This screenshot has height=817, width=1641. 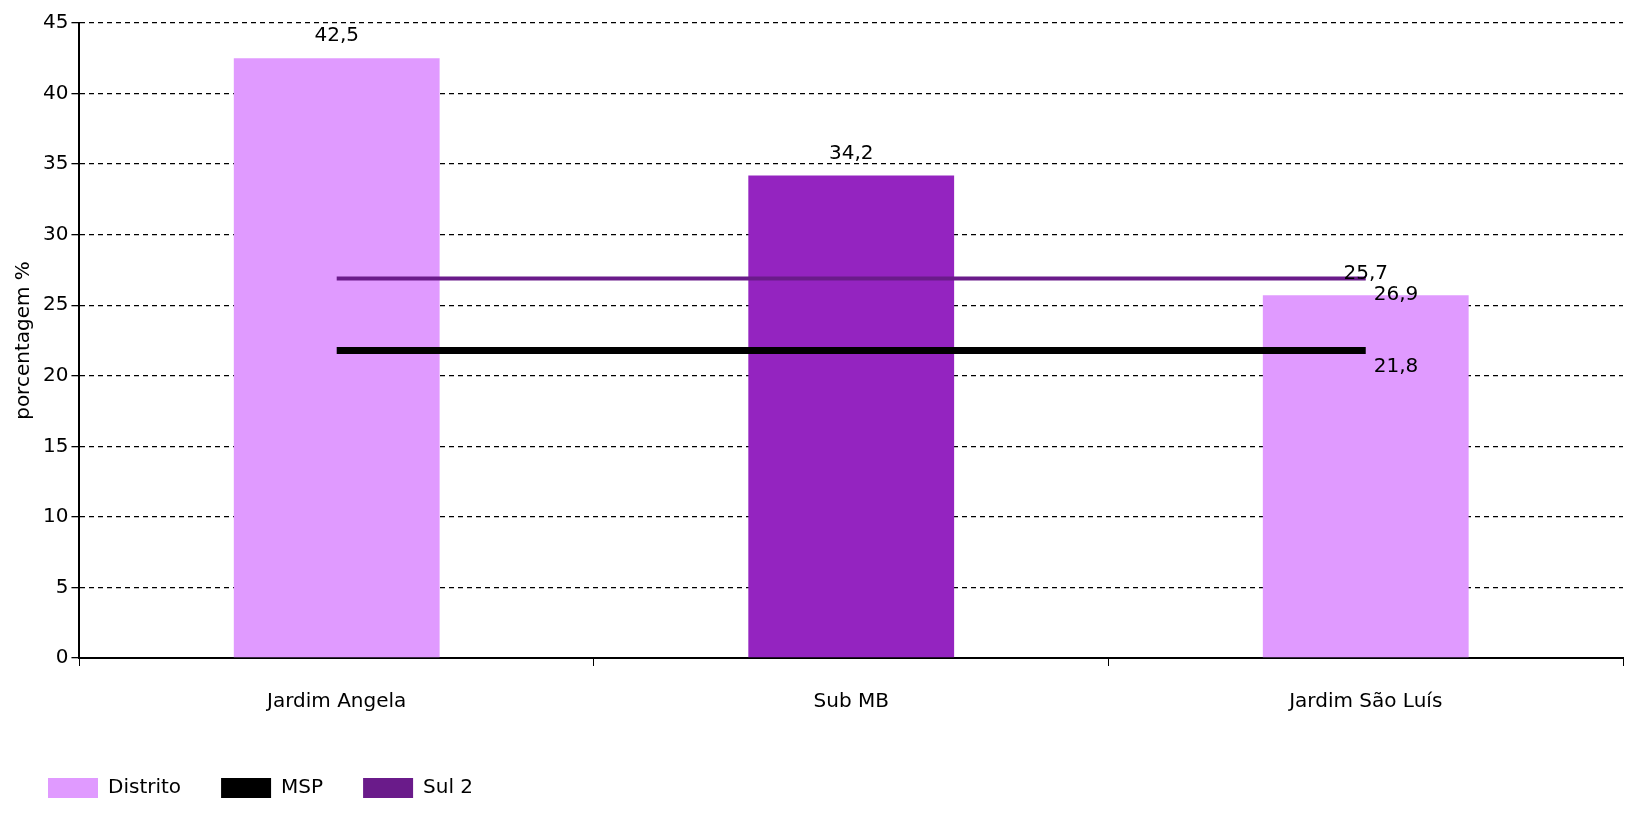 I want to click on y-tick-label: 35, so click(x=56, y=162).